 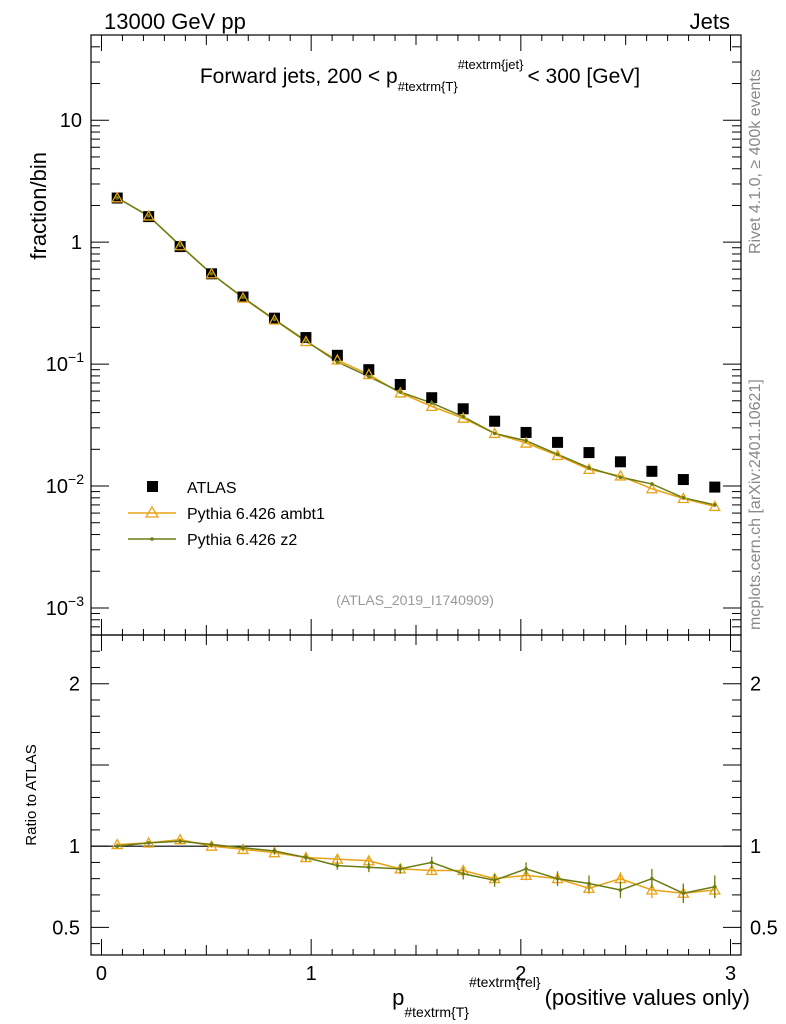 What do you see at coordinates (76, 357) in the screenshot?
I see `y-tick-label-exponent: −1` at bounding box center [76, 357].